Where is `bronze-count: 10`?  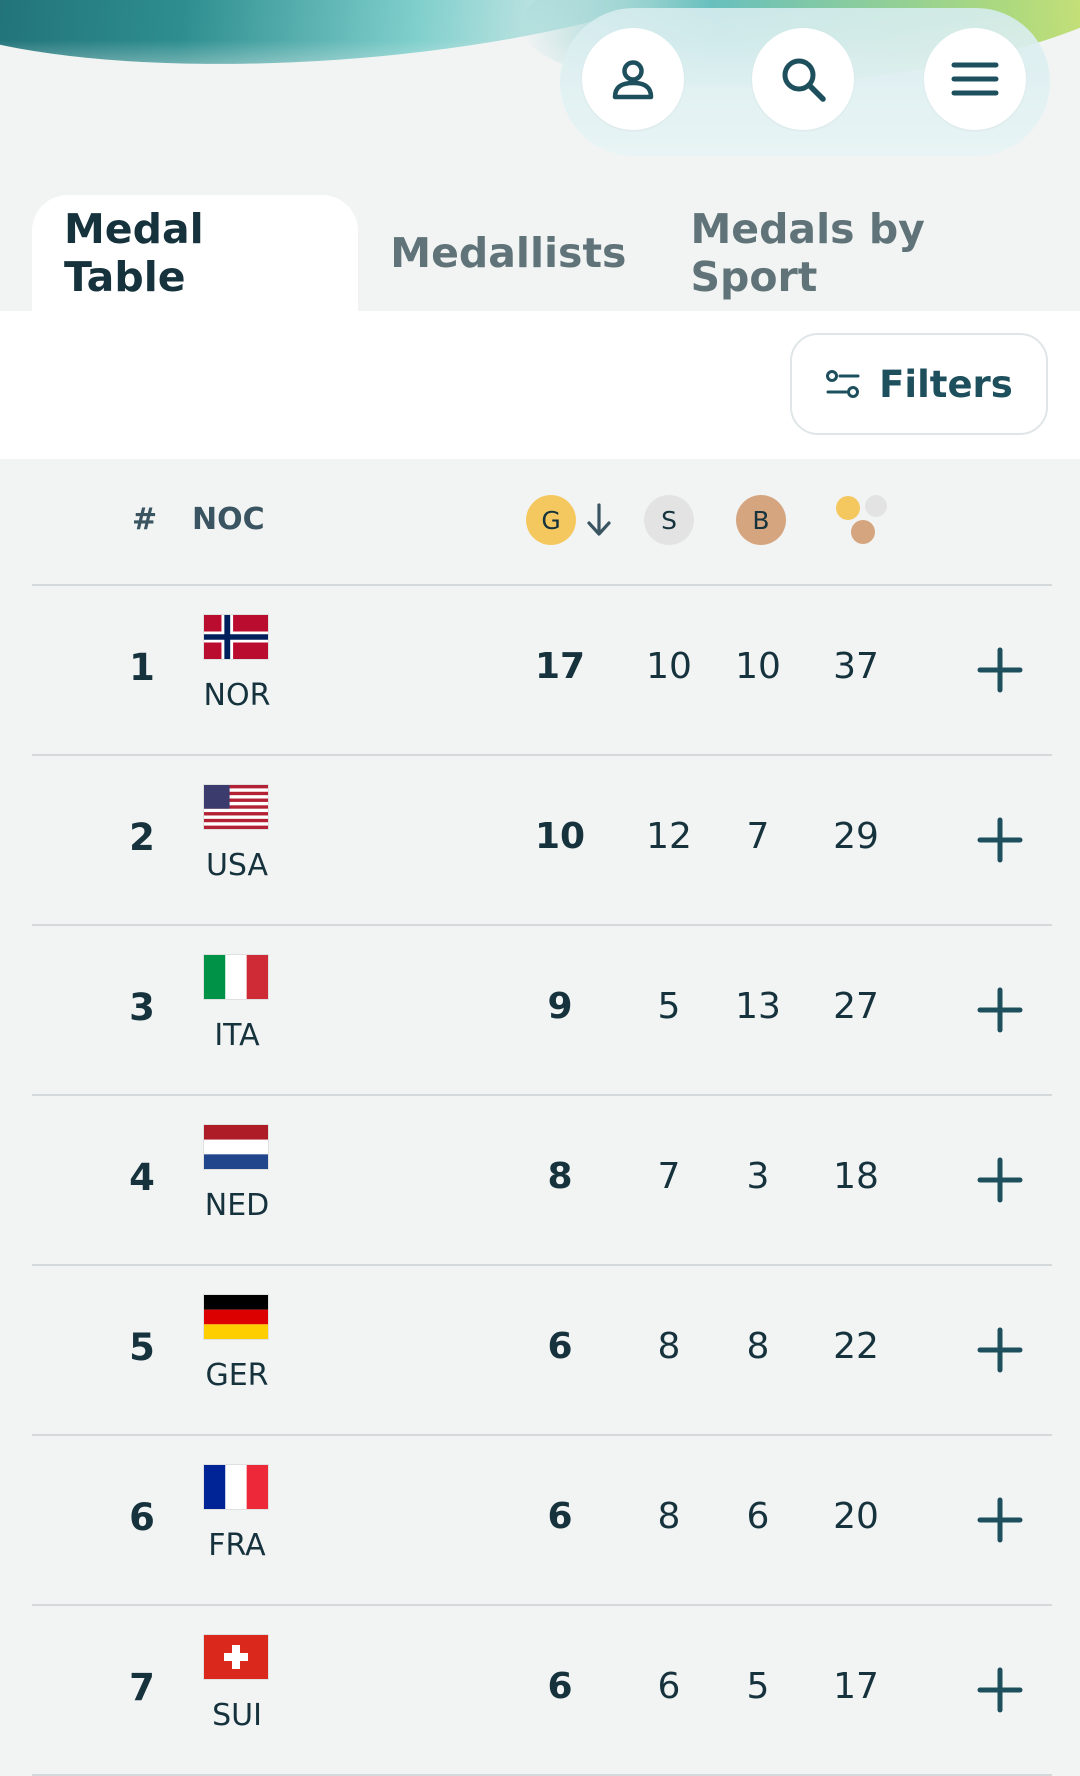 bronze-count: 10 is located at coordinates (758, 666).